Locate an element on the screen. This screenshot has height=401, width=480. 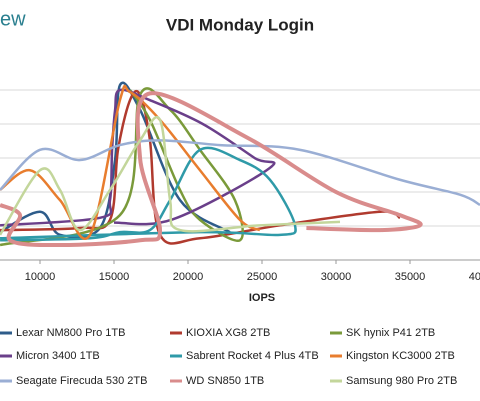
x-tick-label: 10000 is located at coordinates (40, 277).